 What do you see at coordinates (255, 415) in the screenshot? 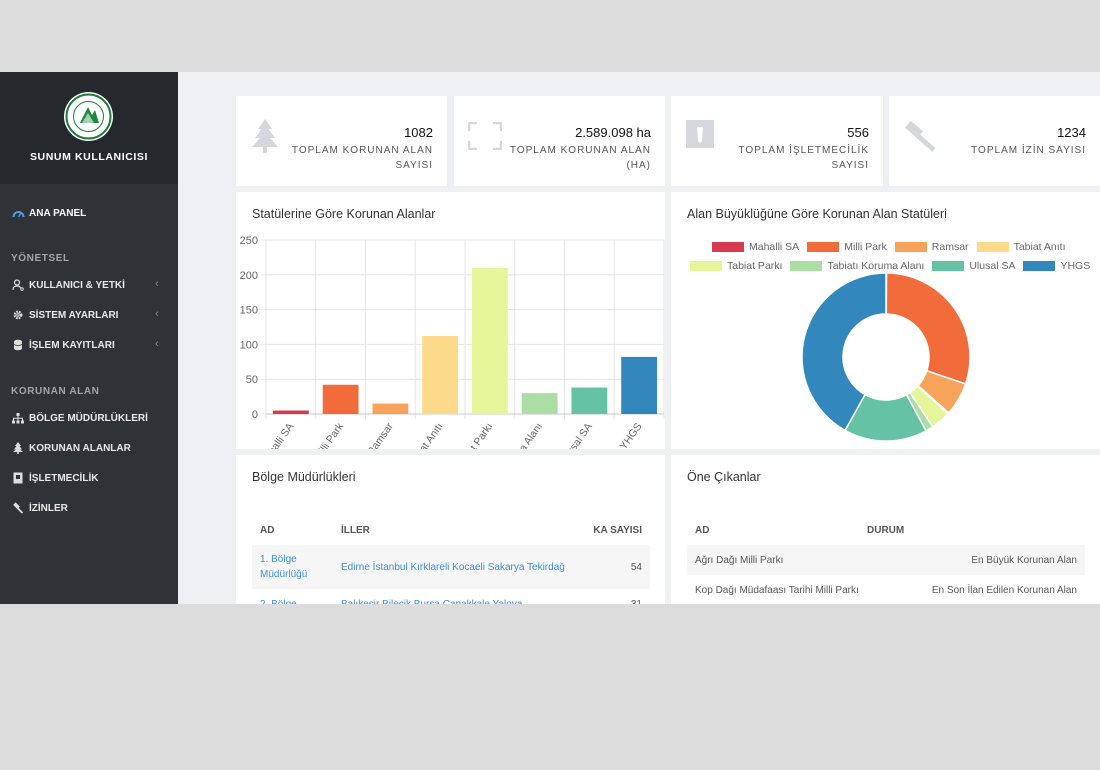
I see `y-tick-label: 0` at bounding box center [255, 415].